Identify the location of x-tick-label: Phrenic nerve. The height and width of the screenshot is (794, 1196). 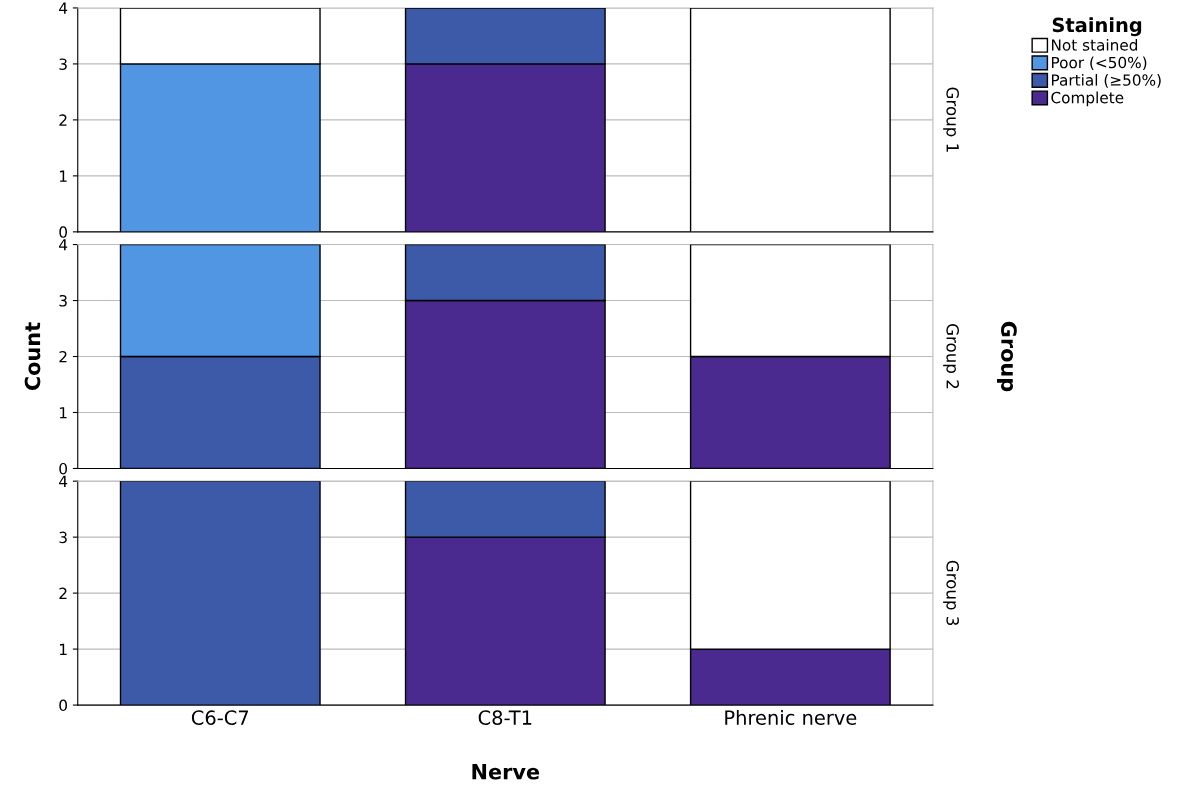
(791, 717).